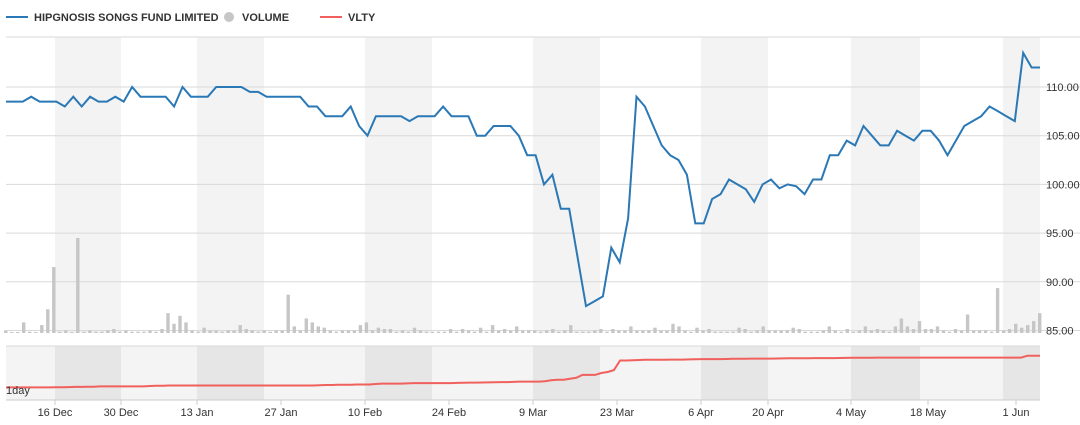 Image resolution: width=1080 pixels, height=425 pixels. What do you see at coordinates (18, 391) in the screenshot?
I see `lower-panel-label: 1day` at bounding box center [18, 391].